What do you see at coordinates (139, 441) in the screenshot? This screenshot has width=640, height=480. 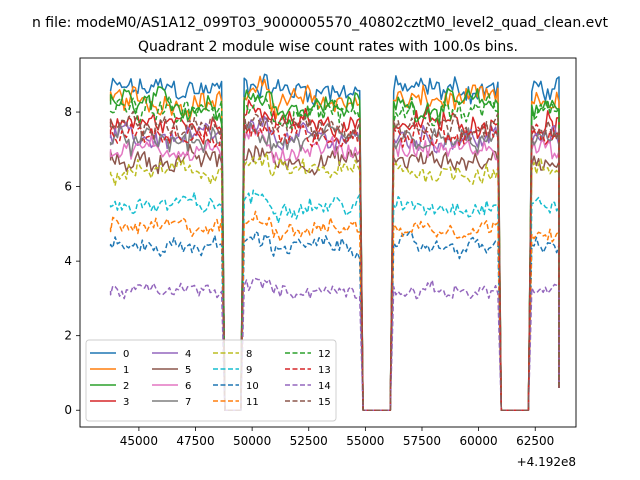 I see `x-tick-label: 45000` at bounding box center [139, 441].